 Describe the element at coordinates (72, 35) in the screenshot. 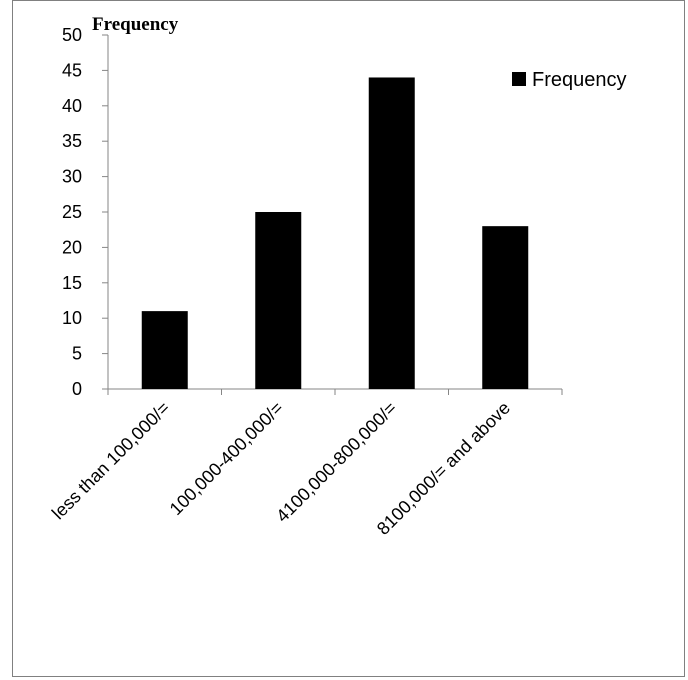

I see `y-tick-label: 50` at that location.